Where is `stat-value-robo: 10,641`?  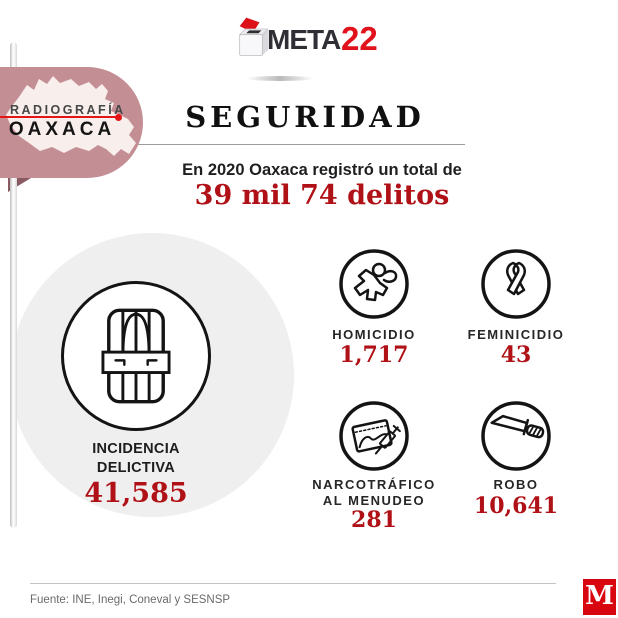 stat-value-robo: 10,641 is located at coordinates (516, 506).